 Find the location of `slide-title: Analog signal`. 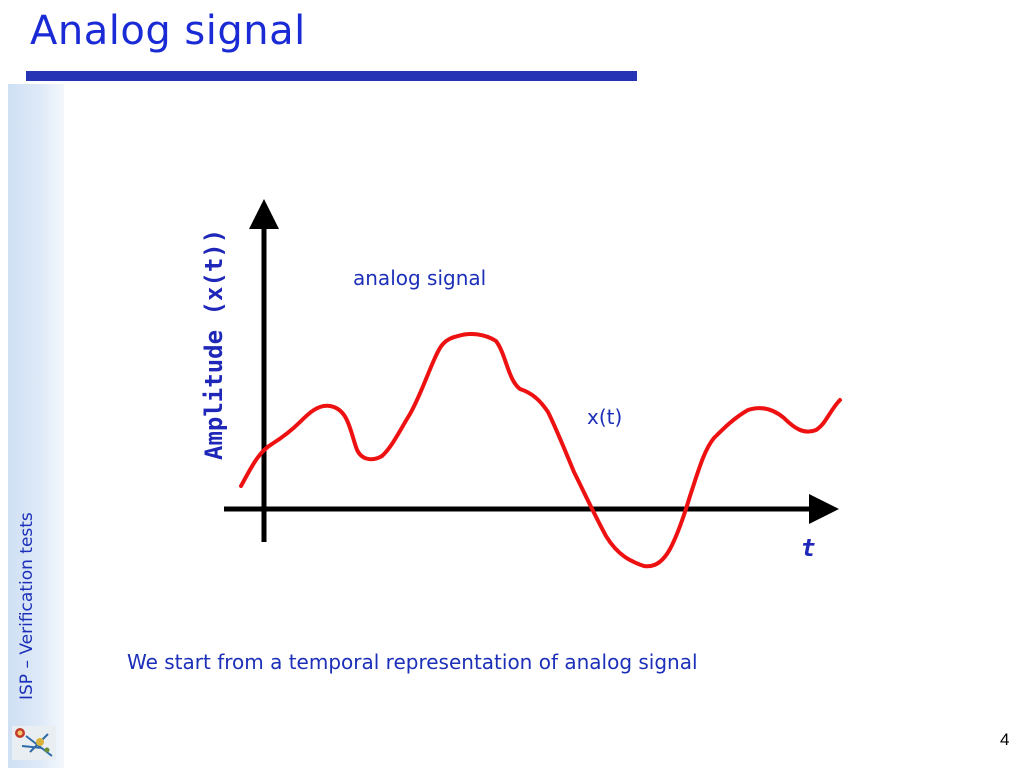

slide-title: Analog signal is located at coordinates (168, 31).